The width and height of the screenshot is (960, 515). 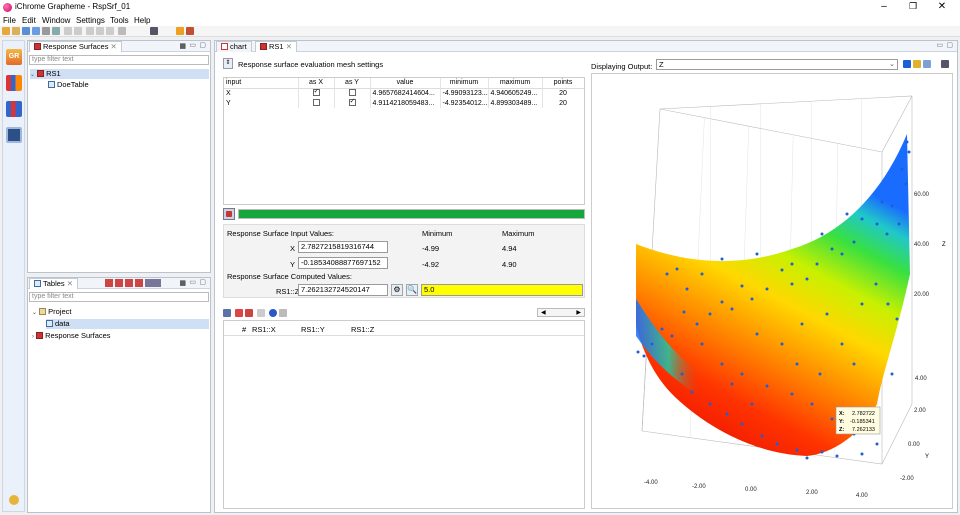 I want to click on add-row-icon, so click(x=239, y=313).